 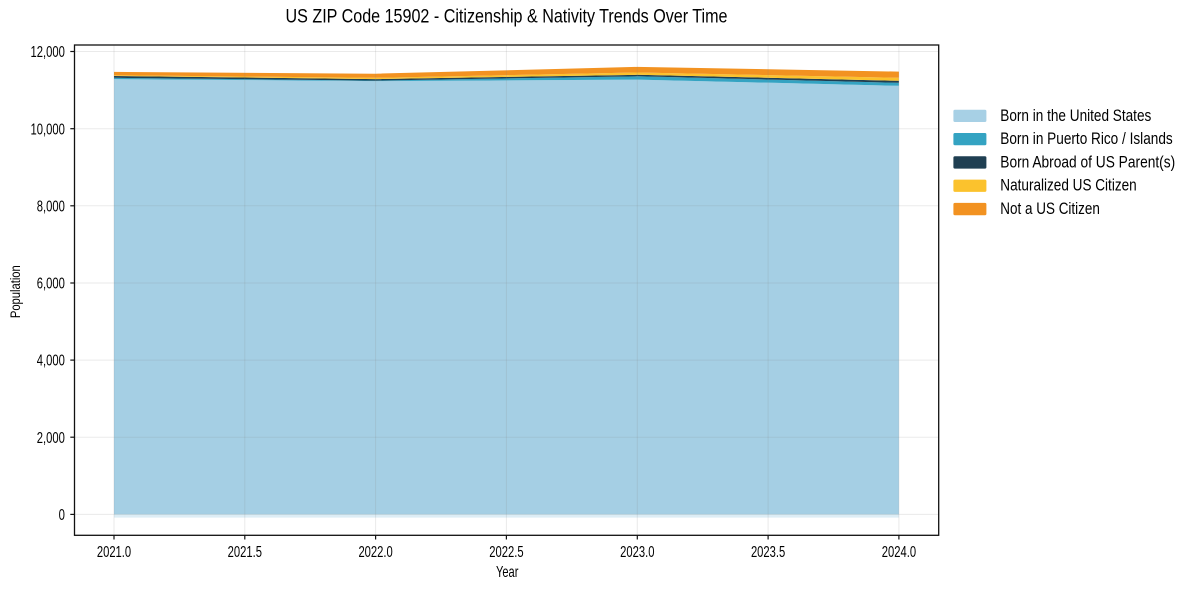 I want to click on svg-text: 2023.0, so click(x=637, y=552).